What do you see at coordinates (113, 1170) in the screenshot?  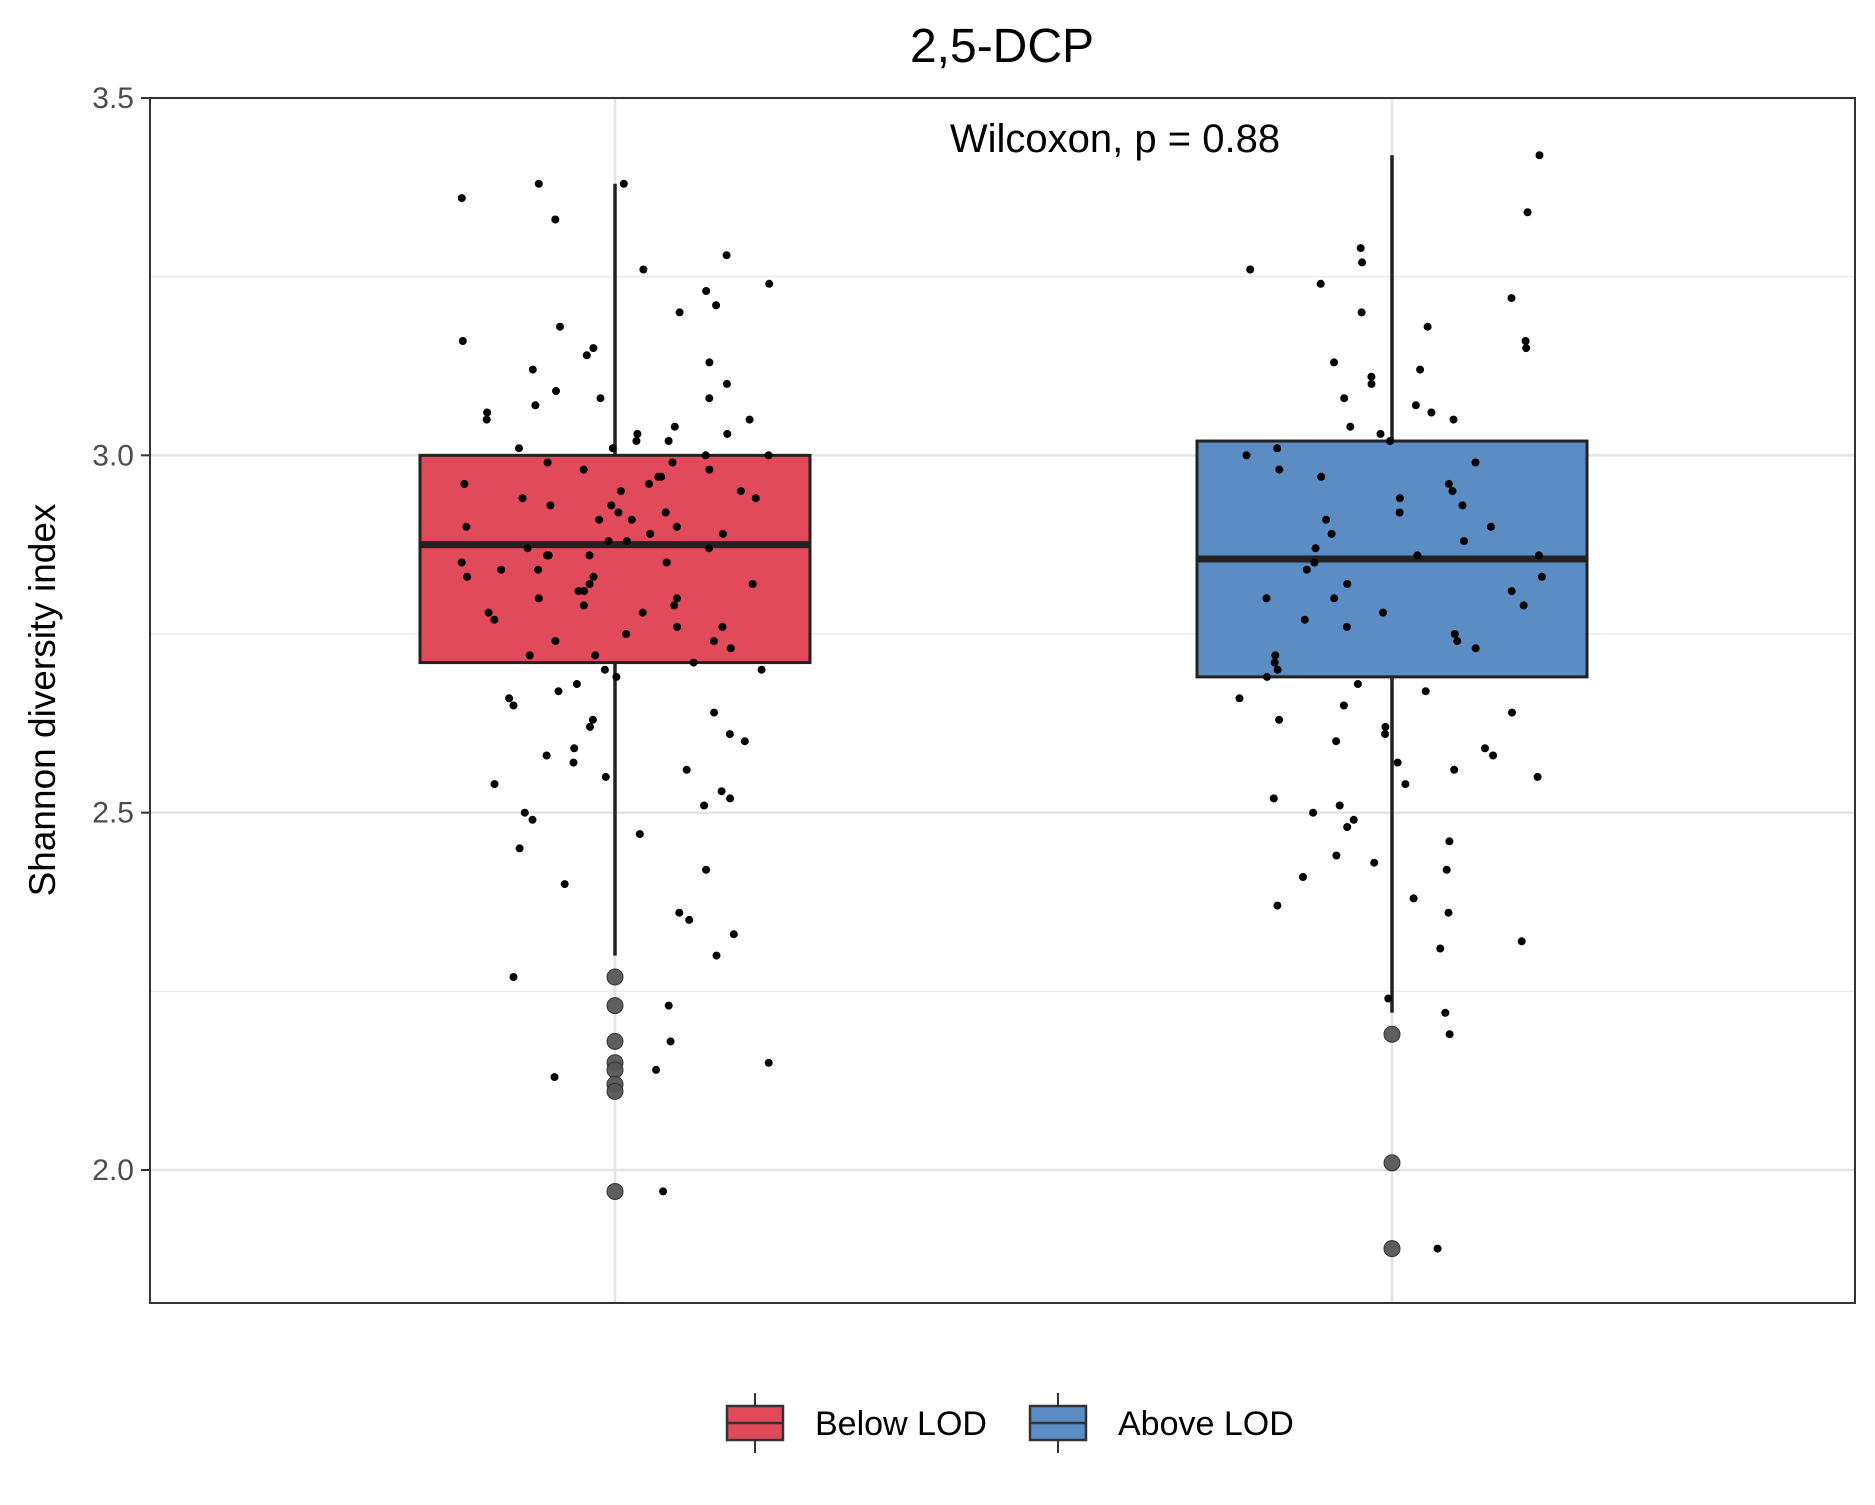 I see `y-tick-label: 2.0` at bounding box center [113, 1170].